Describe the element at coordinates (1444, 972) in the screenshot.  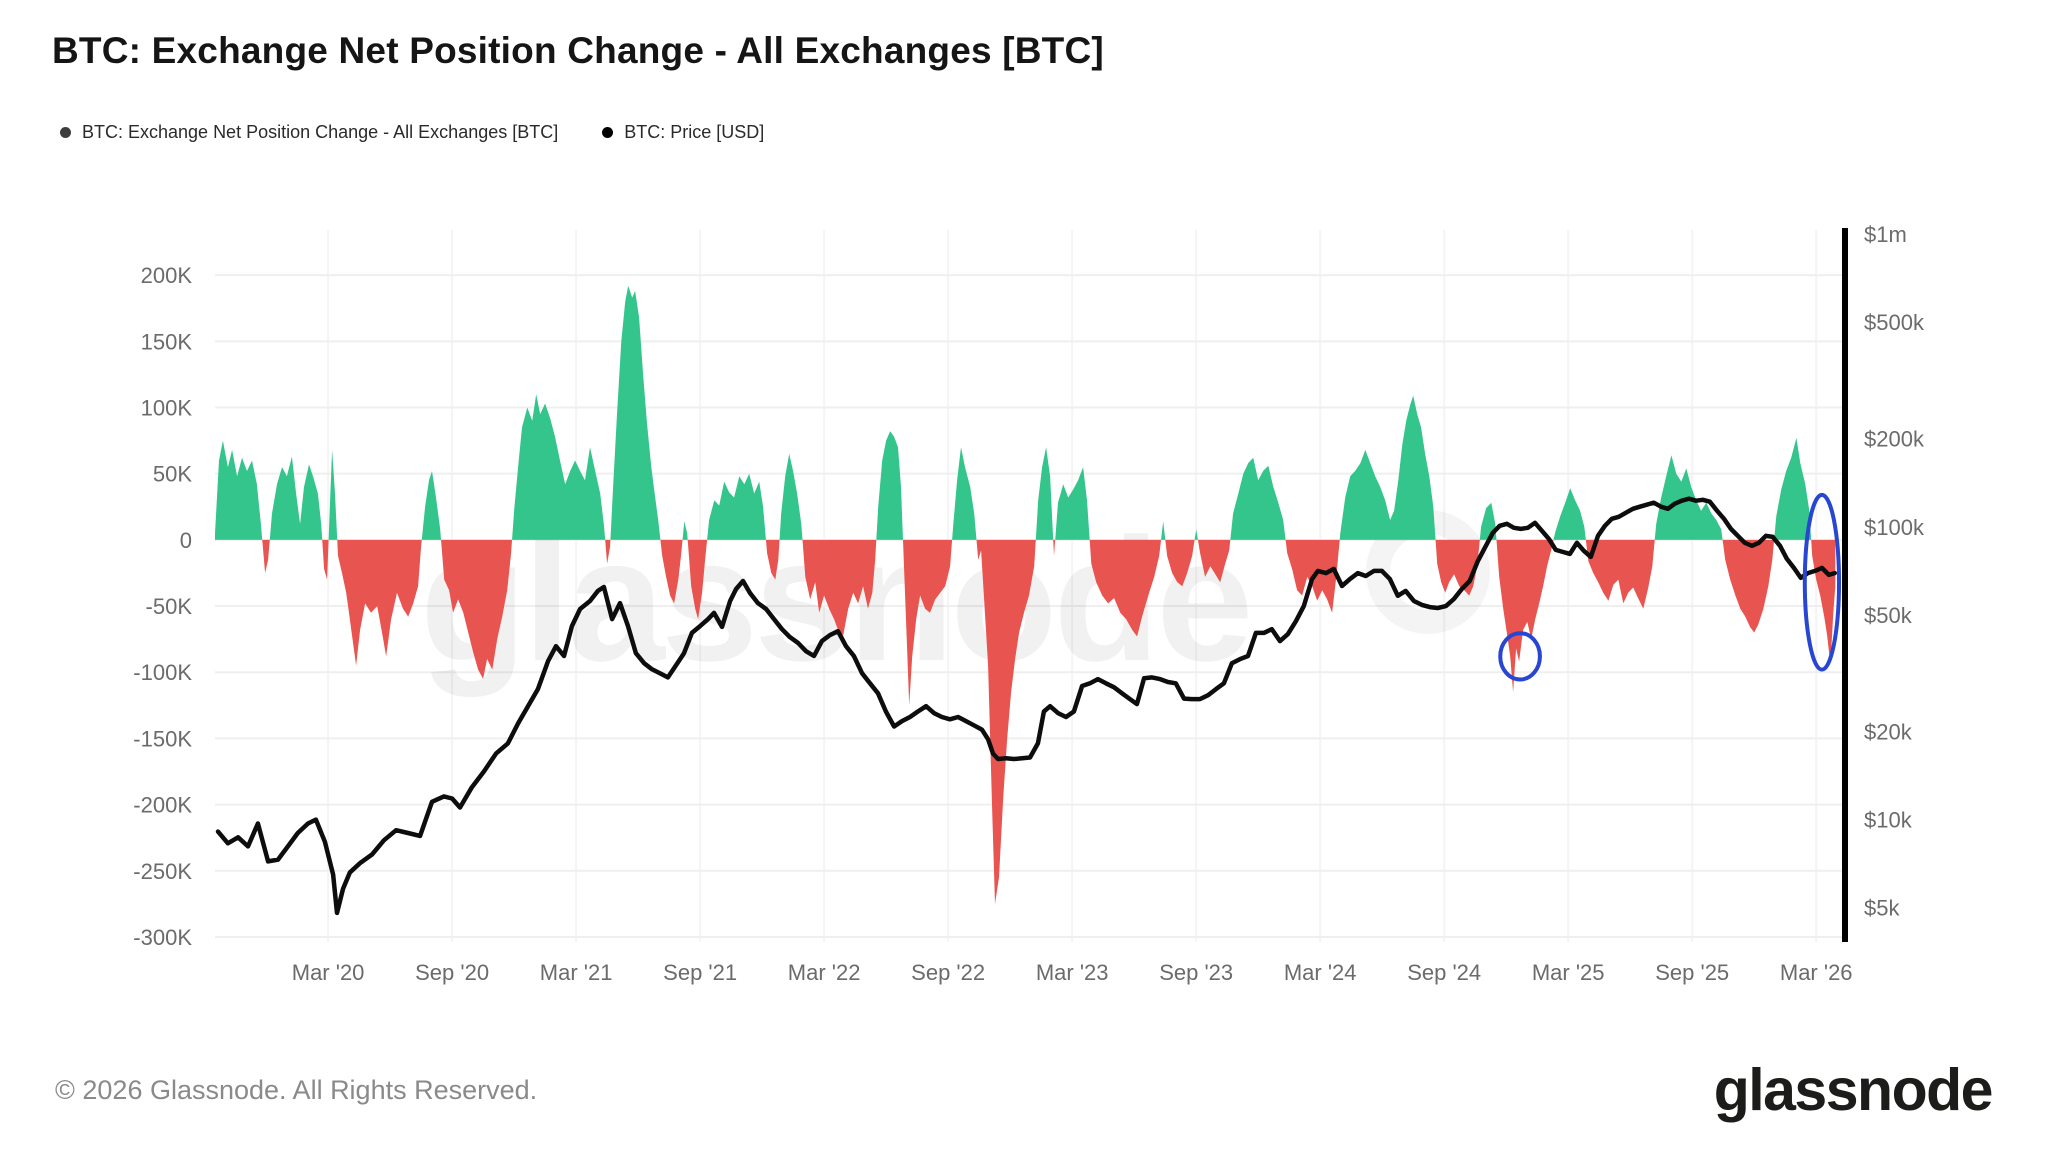
I see `x-axis-tick-label: Sep '24` at that location.